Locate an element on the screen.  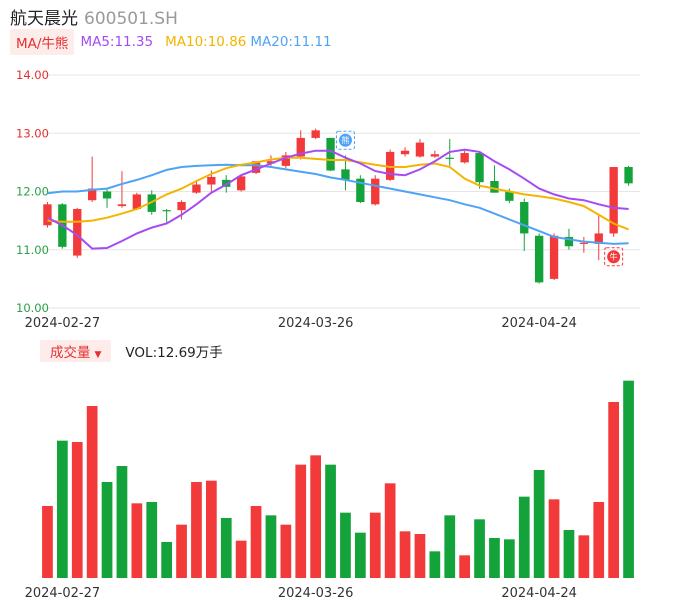
volume-indicator-dropdown: 成交量 ▼ is located at coordinates (76, 351).